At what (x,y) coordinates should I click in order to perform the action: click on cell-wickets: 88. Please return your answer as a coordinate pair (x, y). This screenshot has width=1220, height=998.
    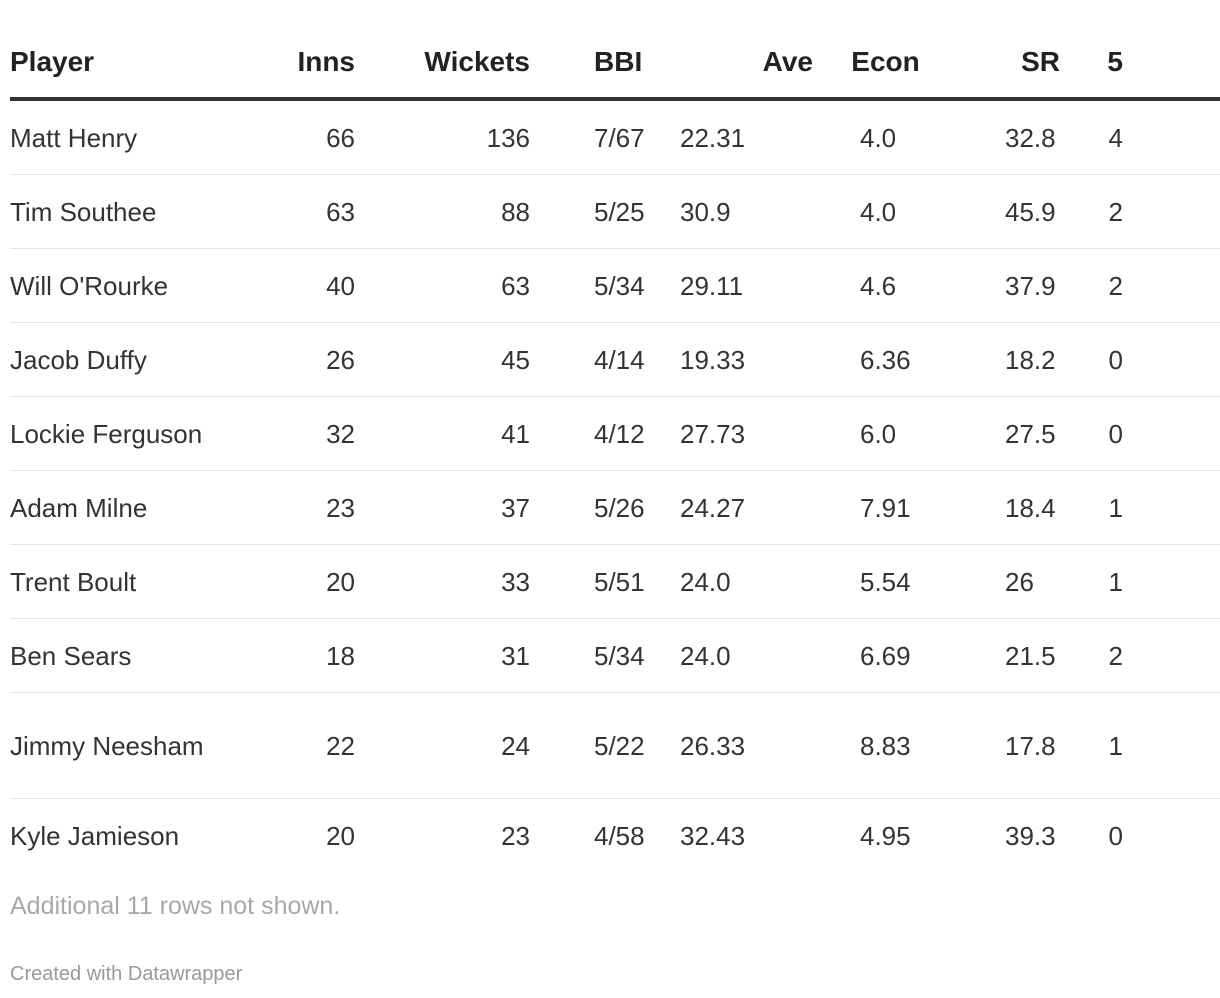
    Looking at the image, I should click on (442, 211).